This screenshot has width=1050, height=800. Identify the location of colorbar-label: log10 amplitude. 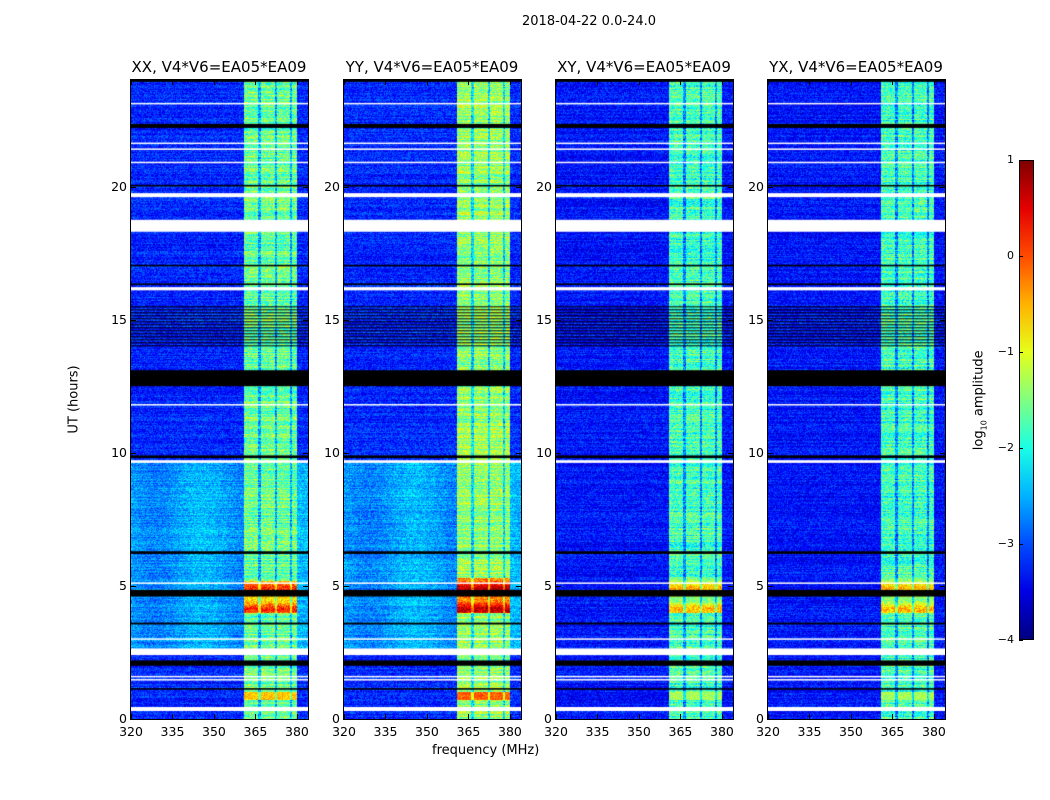
(980, 400).